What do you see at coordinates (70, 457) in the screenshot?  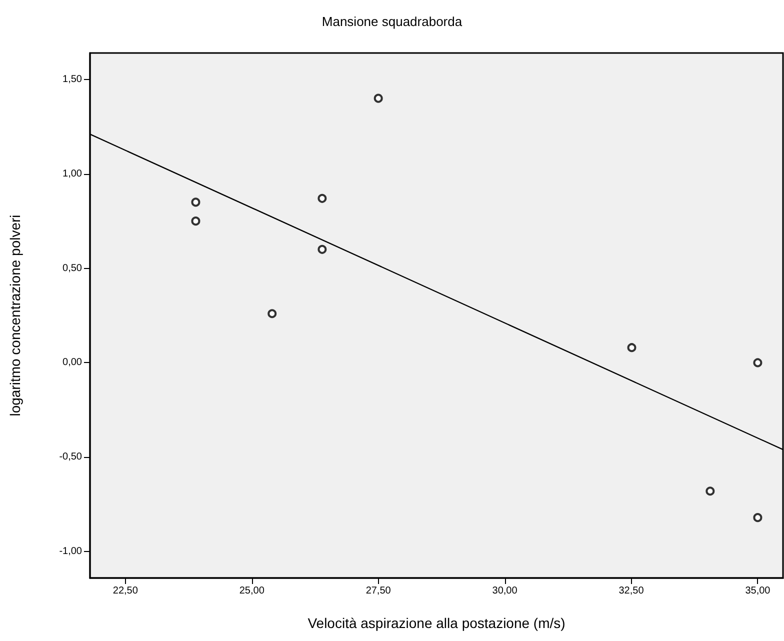 I see `y-tick-label: -0,50` at bounding box center [70, 457].